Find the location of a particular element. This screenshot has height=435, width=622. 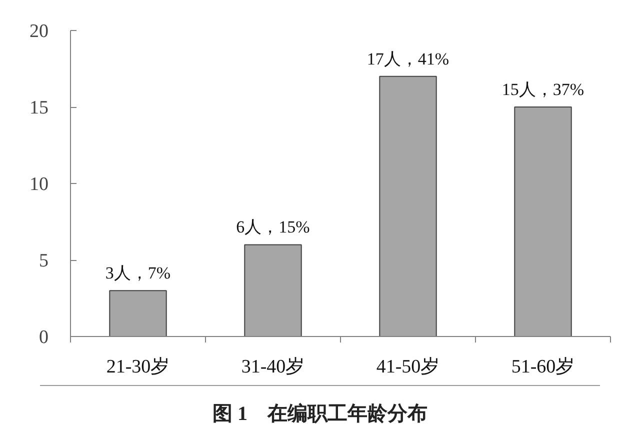

y-tick-label: 10 is located at coordinates (39, 184).